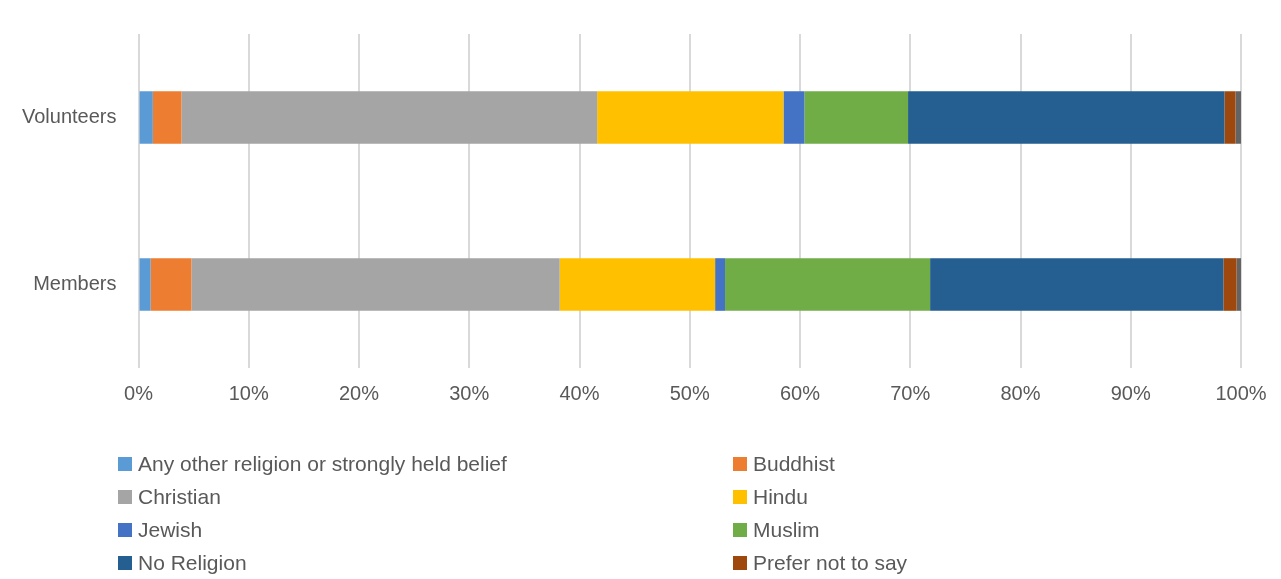 This screenshot has height=579, width=1281. I want to click on x-tick-label: 70%, so click(910, 392).